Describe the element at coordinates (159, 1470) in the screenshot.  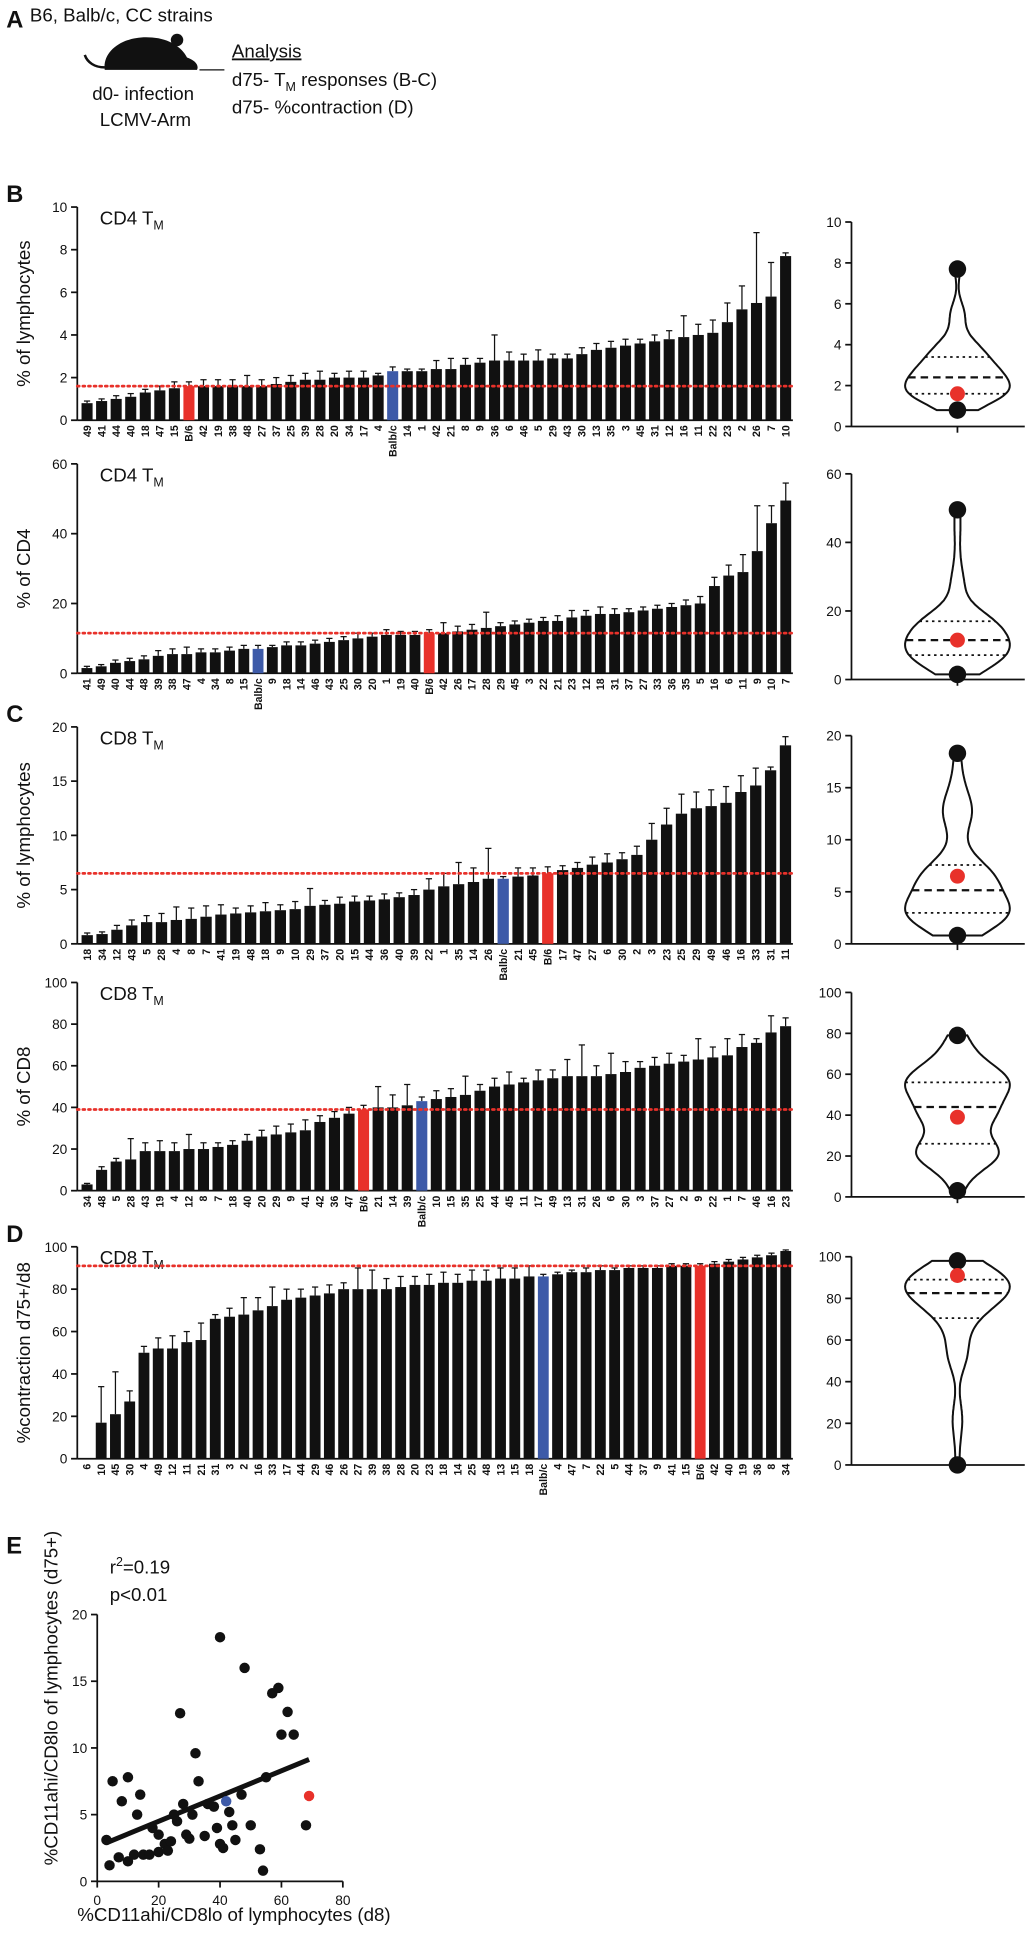
I see `x-tick-label: 49` at that location.